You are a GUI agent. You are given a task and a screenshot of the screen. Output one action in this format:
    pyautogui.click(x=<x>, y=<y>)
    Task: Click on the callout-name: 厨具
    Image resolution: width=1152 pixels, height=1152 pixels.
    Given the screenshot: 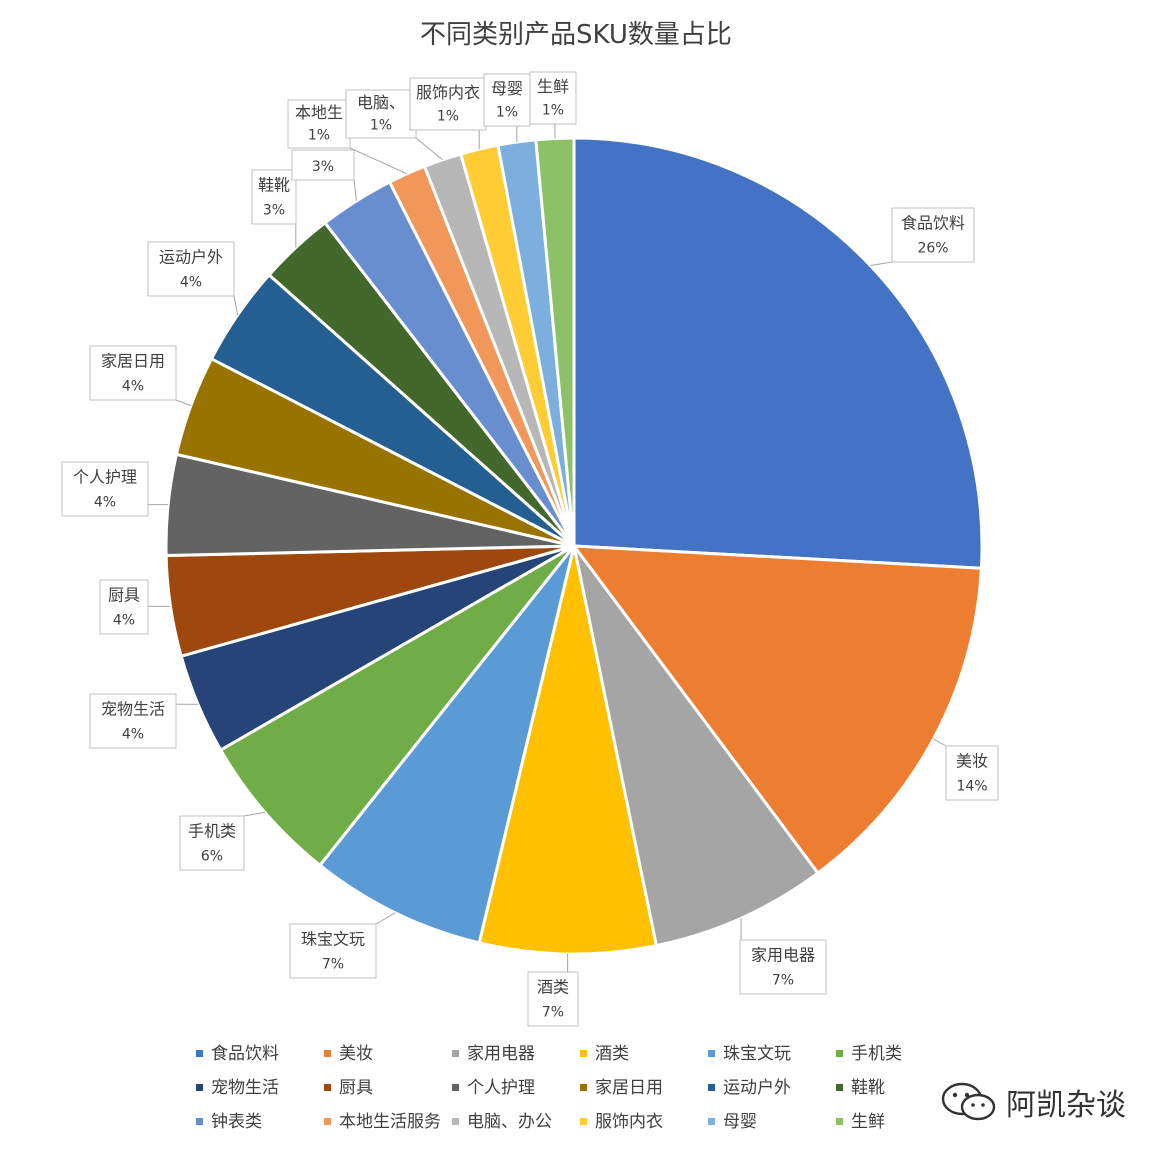 What is the action you would take?
    pyautogui.click(x=124, y=595)
    